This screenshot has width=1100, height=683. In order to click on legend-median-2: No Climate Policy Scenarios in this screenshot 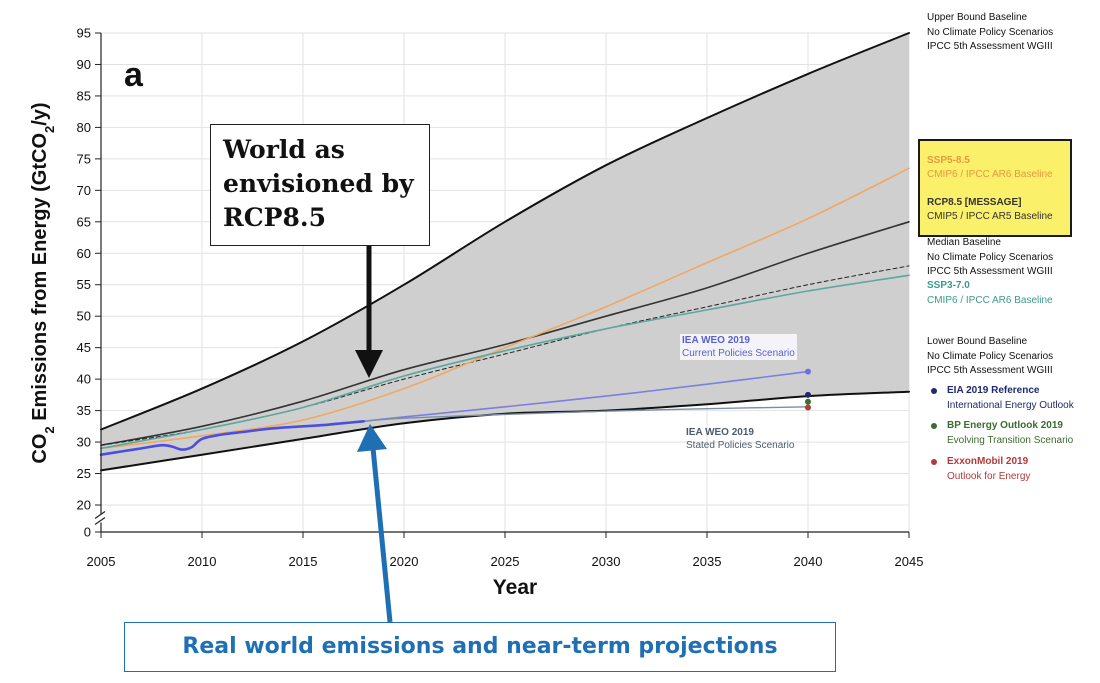, I will do `click(990, 257)`.